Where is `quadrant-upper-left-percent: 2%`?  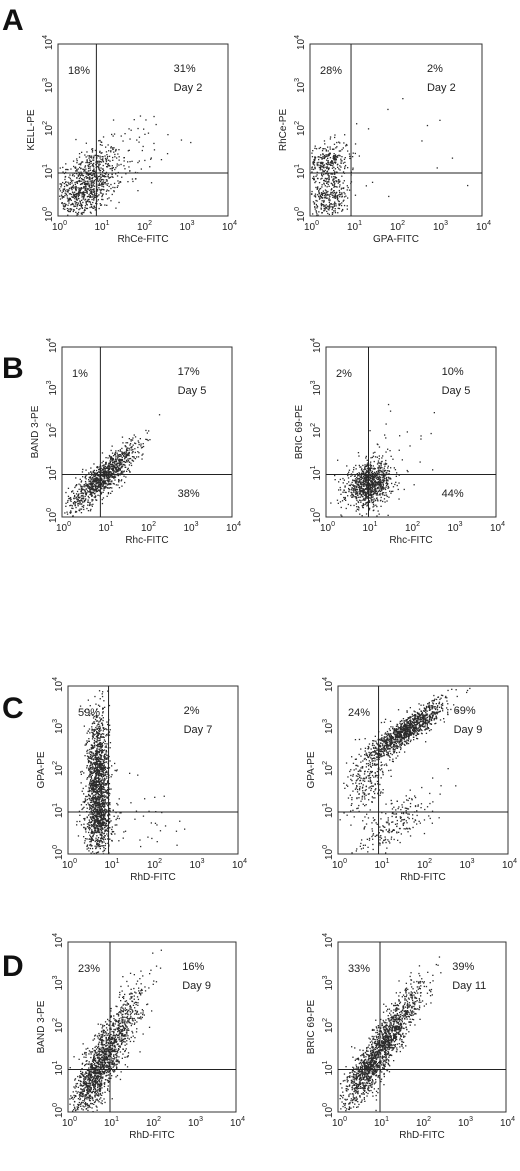
quadrant-upper-left-percent: 2% is located at coordinates (344, 374).